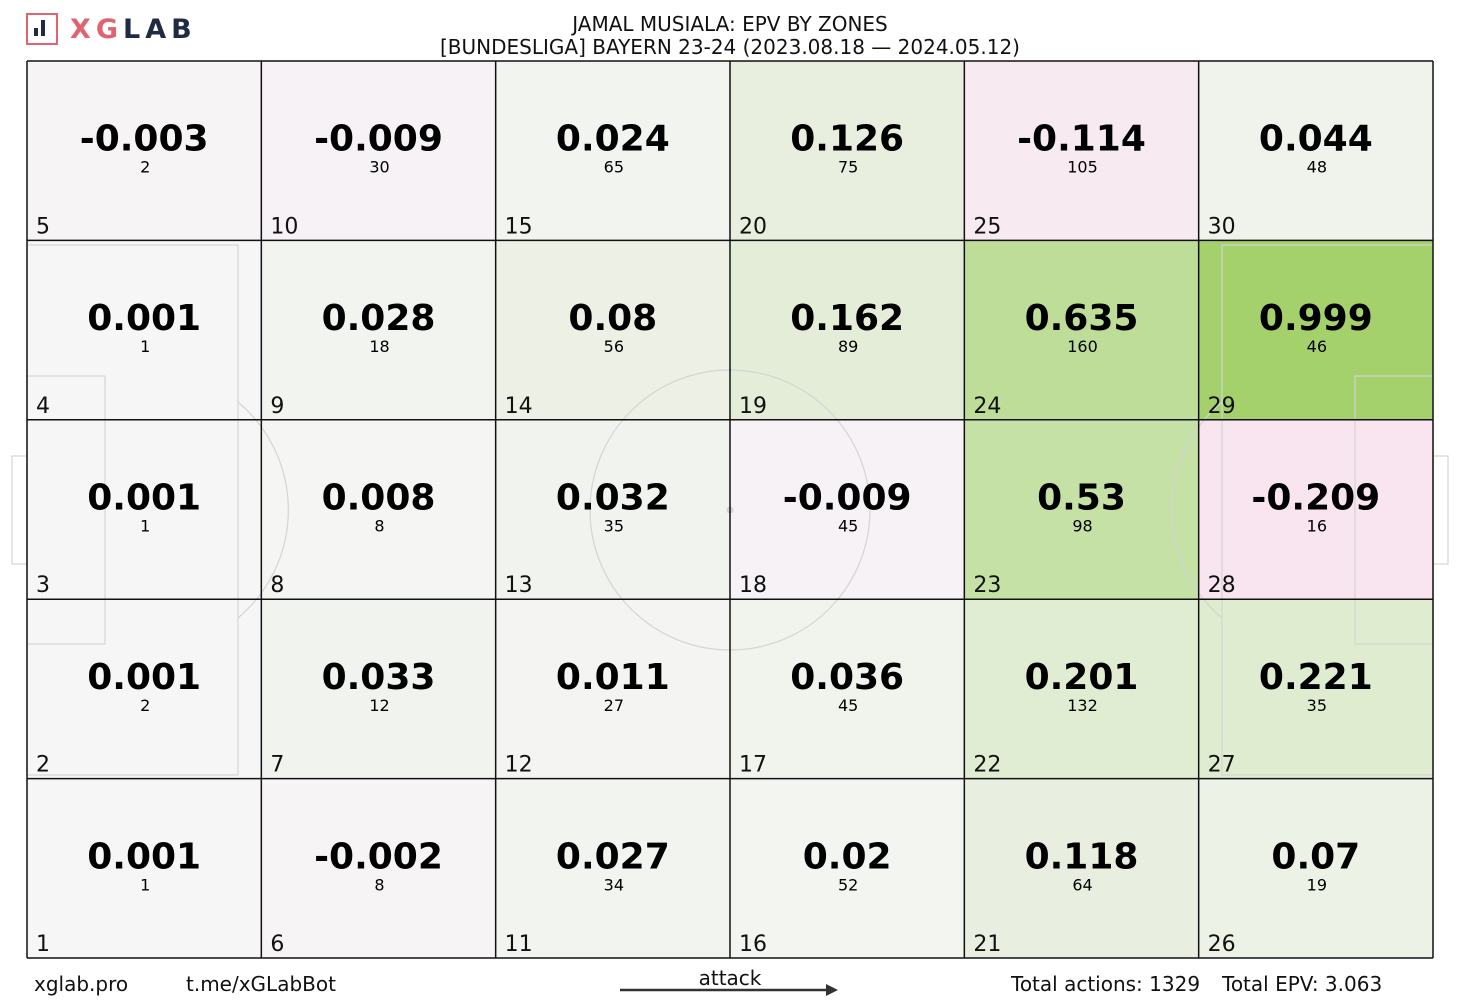 Image resolution: width=1460 pixels, height=1008 pixels. Describe the element at coordinates (519, 944) in the screenshot. I see `zone-number: 11` at that location.